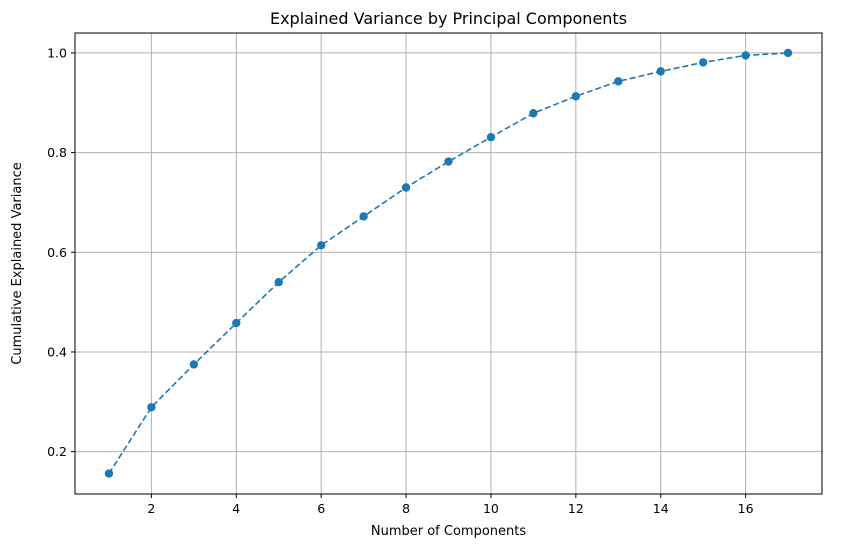 The height and width of the screenshot is (547, 846). I want to click on y-tick-label: 0.4, so click(57, 351).